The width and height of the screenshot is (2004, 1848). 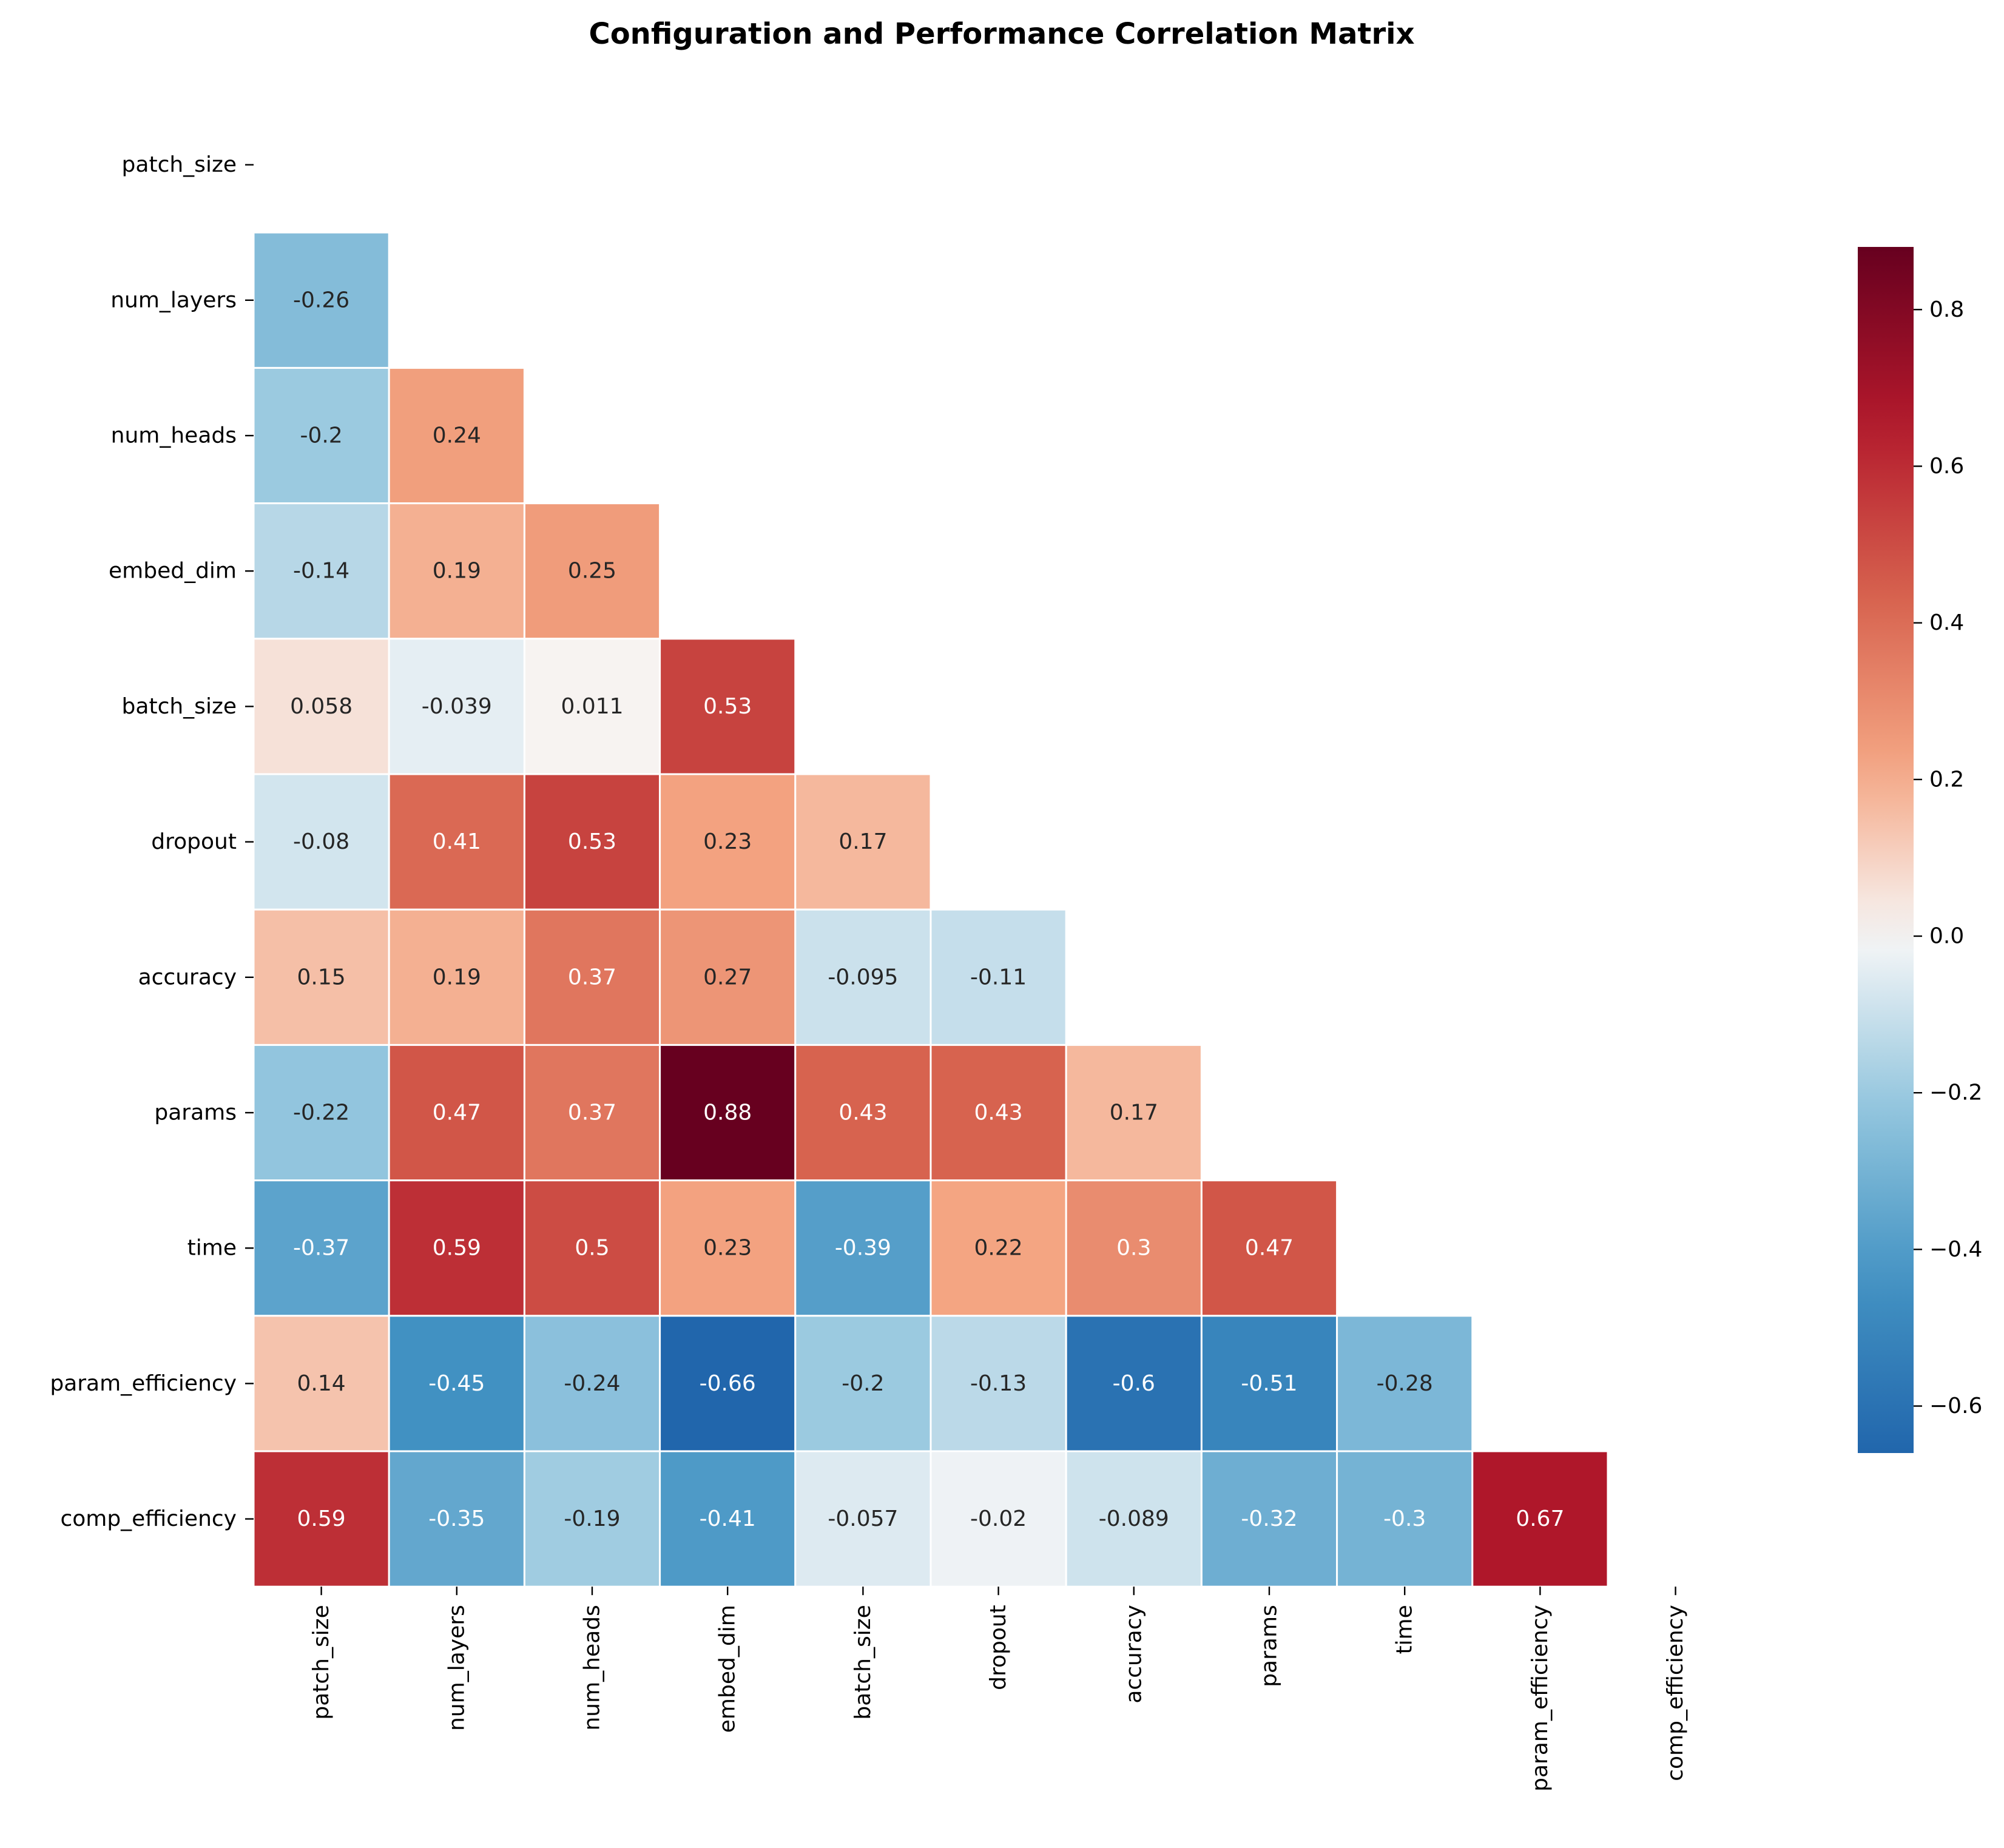 I want to click on y-tick-label-time: time, so click(x=212, y=1248).